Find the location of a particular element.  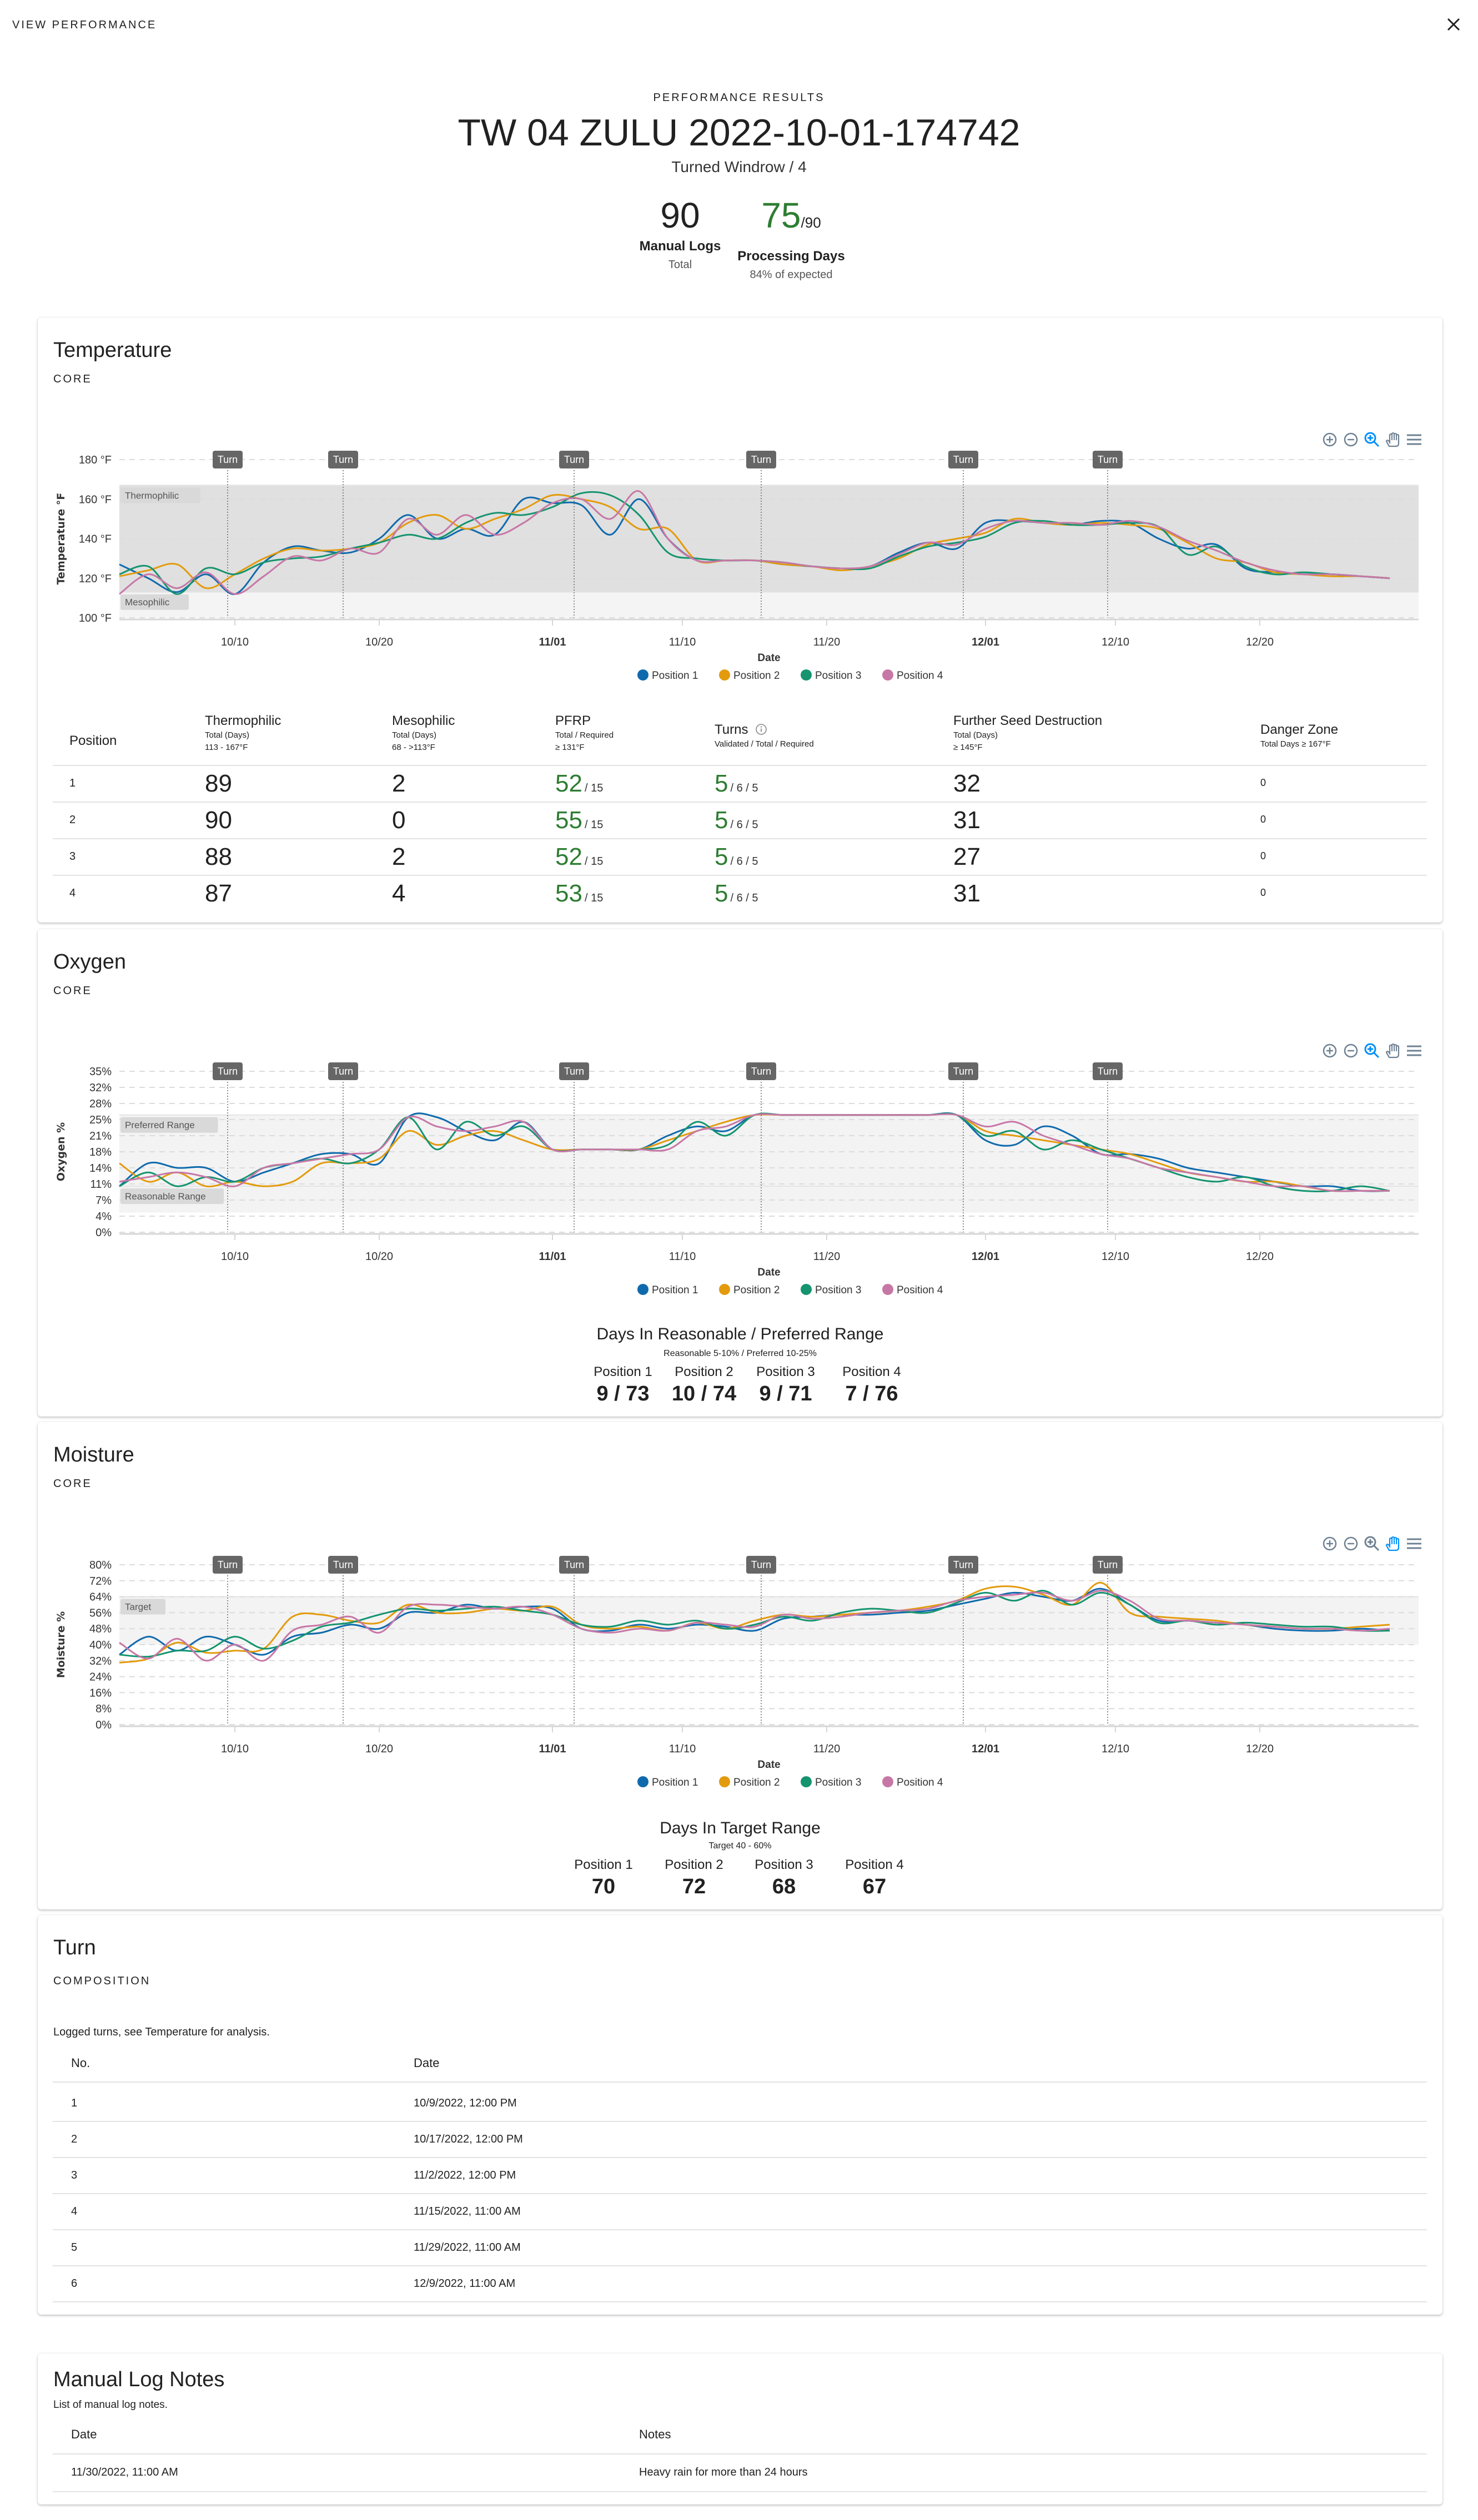

pfrp-required: / 15 is located at coordinates (594, 898).